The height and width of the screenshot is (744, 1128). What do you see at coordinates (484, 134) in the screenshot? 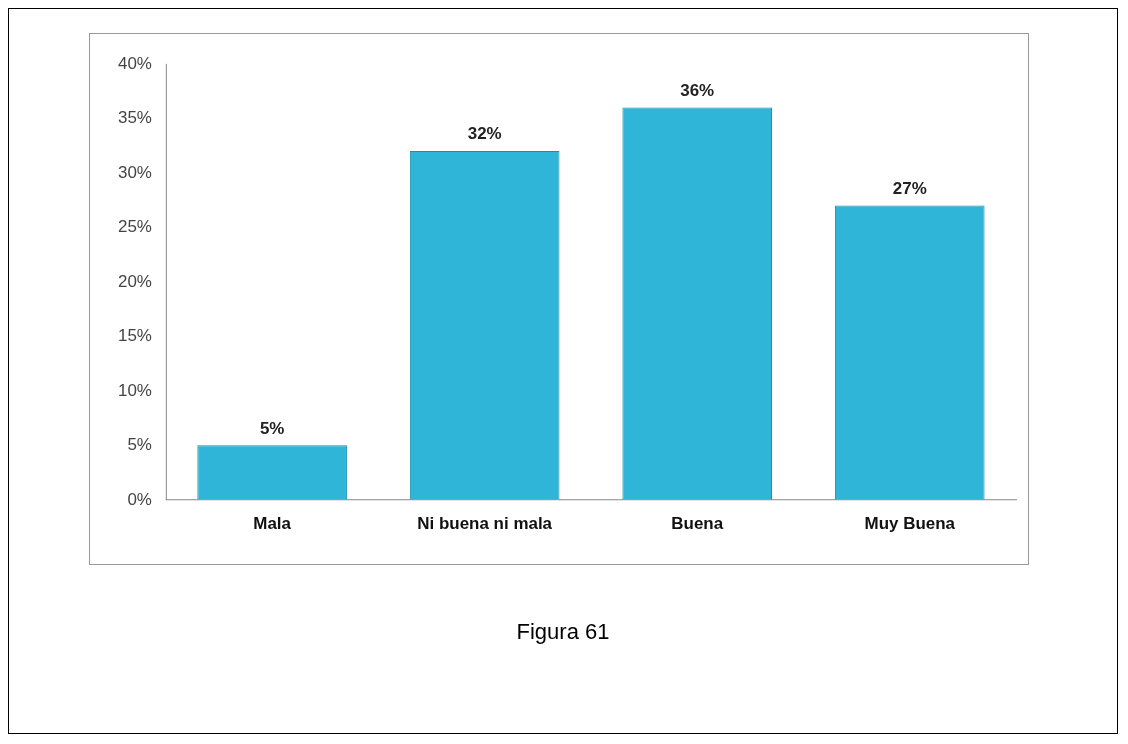
I see `data-label: 32%` at bounding box center [484, 134].